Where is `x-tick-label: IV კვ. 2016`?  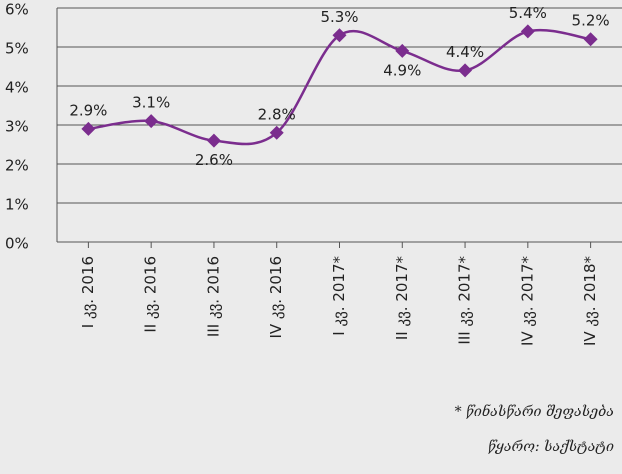
x-tick-label: IV კვ. 2016 is located at coordinates (276, 297).